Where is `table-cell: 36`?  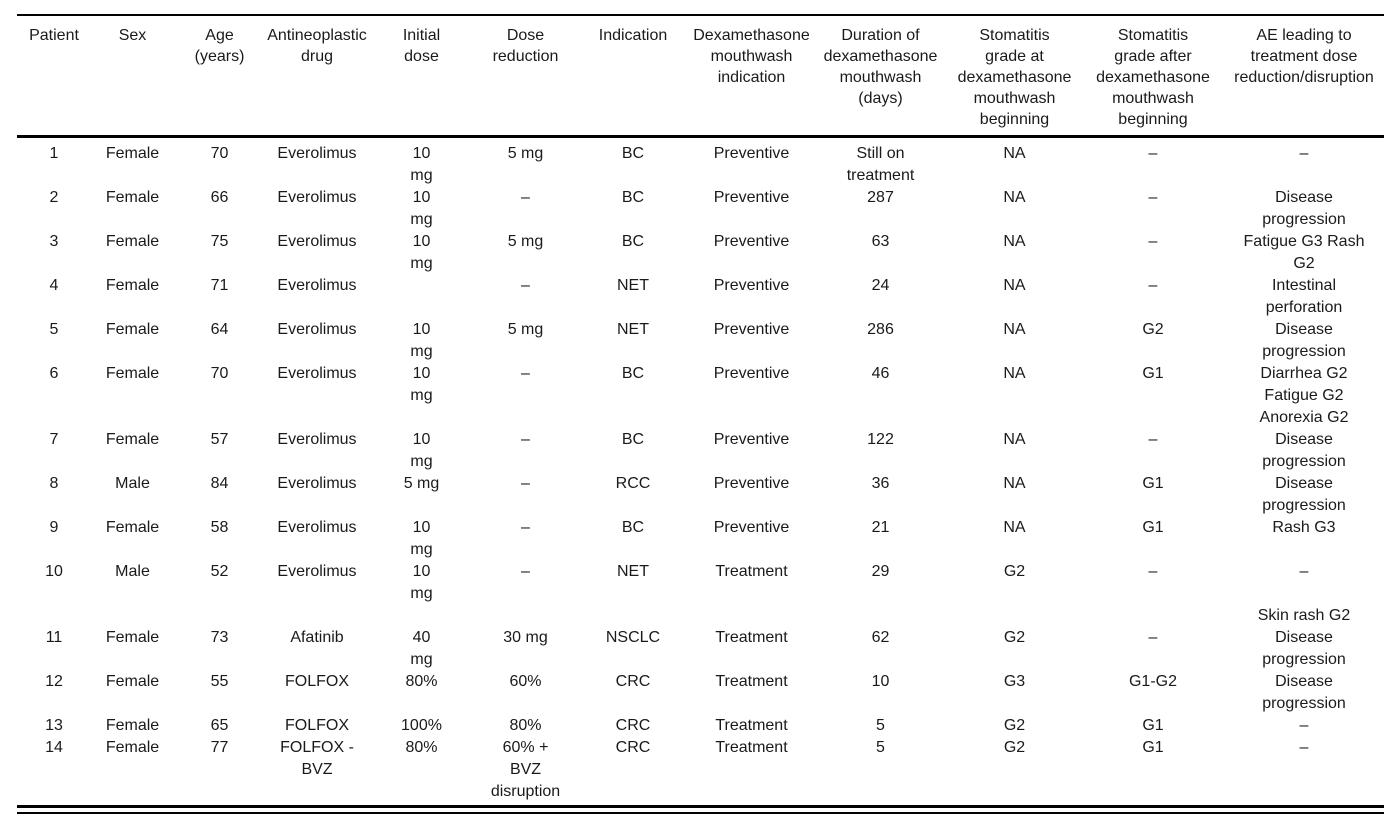
table-cell: 36 is located at coordinates (880, 483).